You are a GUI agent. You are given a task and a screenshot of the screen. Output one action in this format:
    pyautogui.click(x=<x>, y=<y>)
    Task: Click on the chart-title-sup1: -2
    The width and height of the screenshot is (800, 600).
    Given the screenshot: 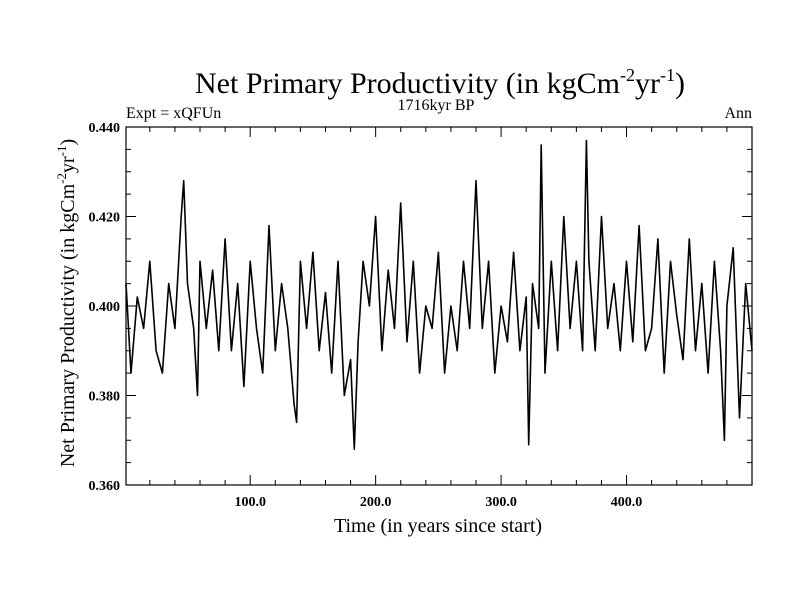 What is the action you would take?
    pyautogui.click(x=627, y=75)
    